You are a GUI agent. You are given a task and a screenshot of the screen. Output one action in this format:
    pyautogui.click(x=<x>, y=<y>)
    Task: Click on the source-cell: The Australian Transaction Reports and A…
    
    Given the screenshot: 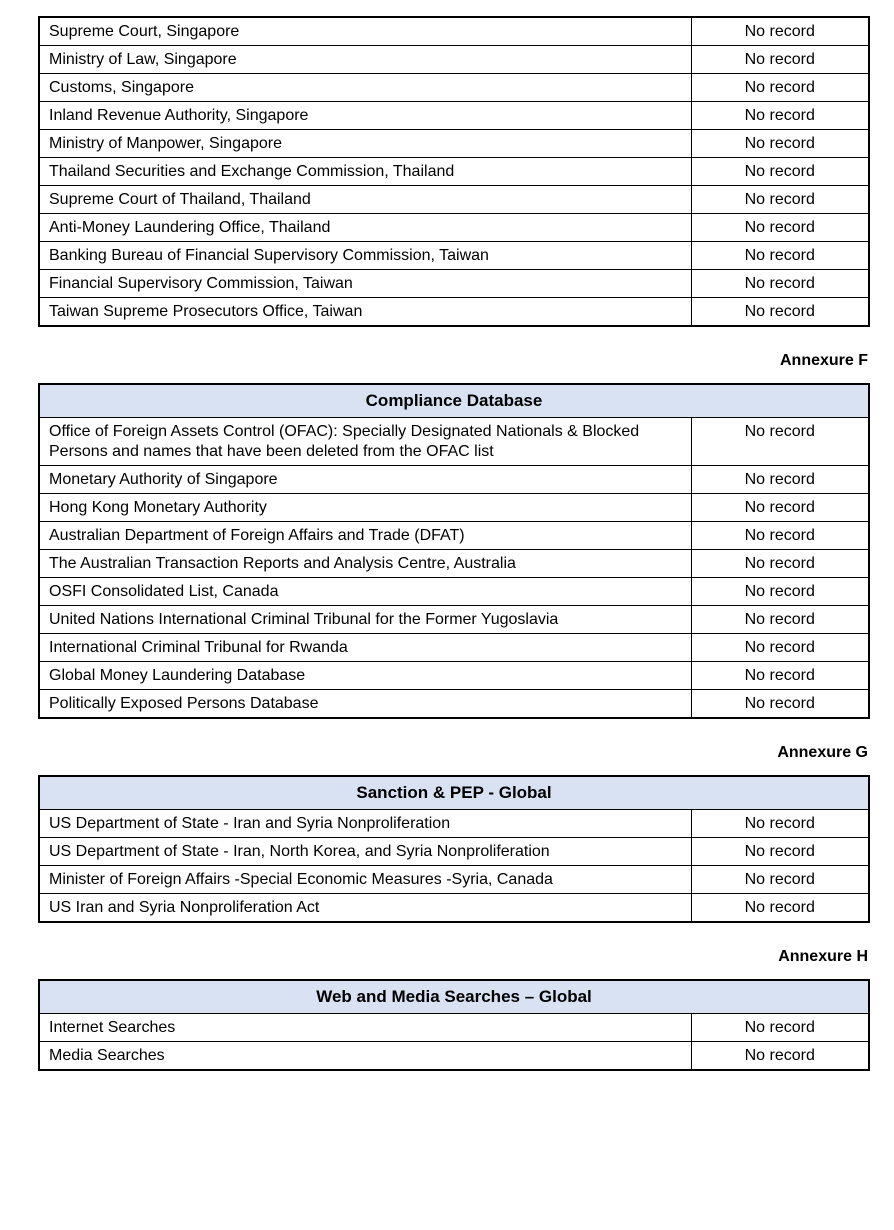 What is the action you would take?
    pyautogui.click(x=365, y=563)
    